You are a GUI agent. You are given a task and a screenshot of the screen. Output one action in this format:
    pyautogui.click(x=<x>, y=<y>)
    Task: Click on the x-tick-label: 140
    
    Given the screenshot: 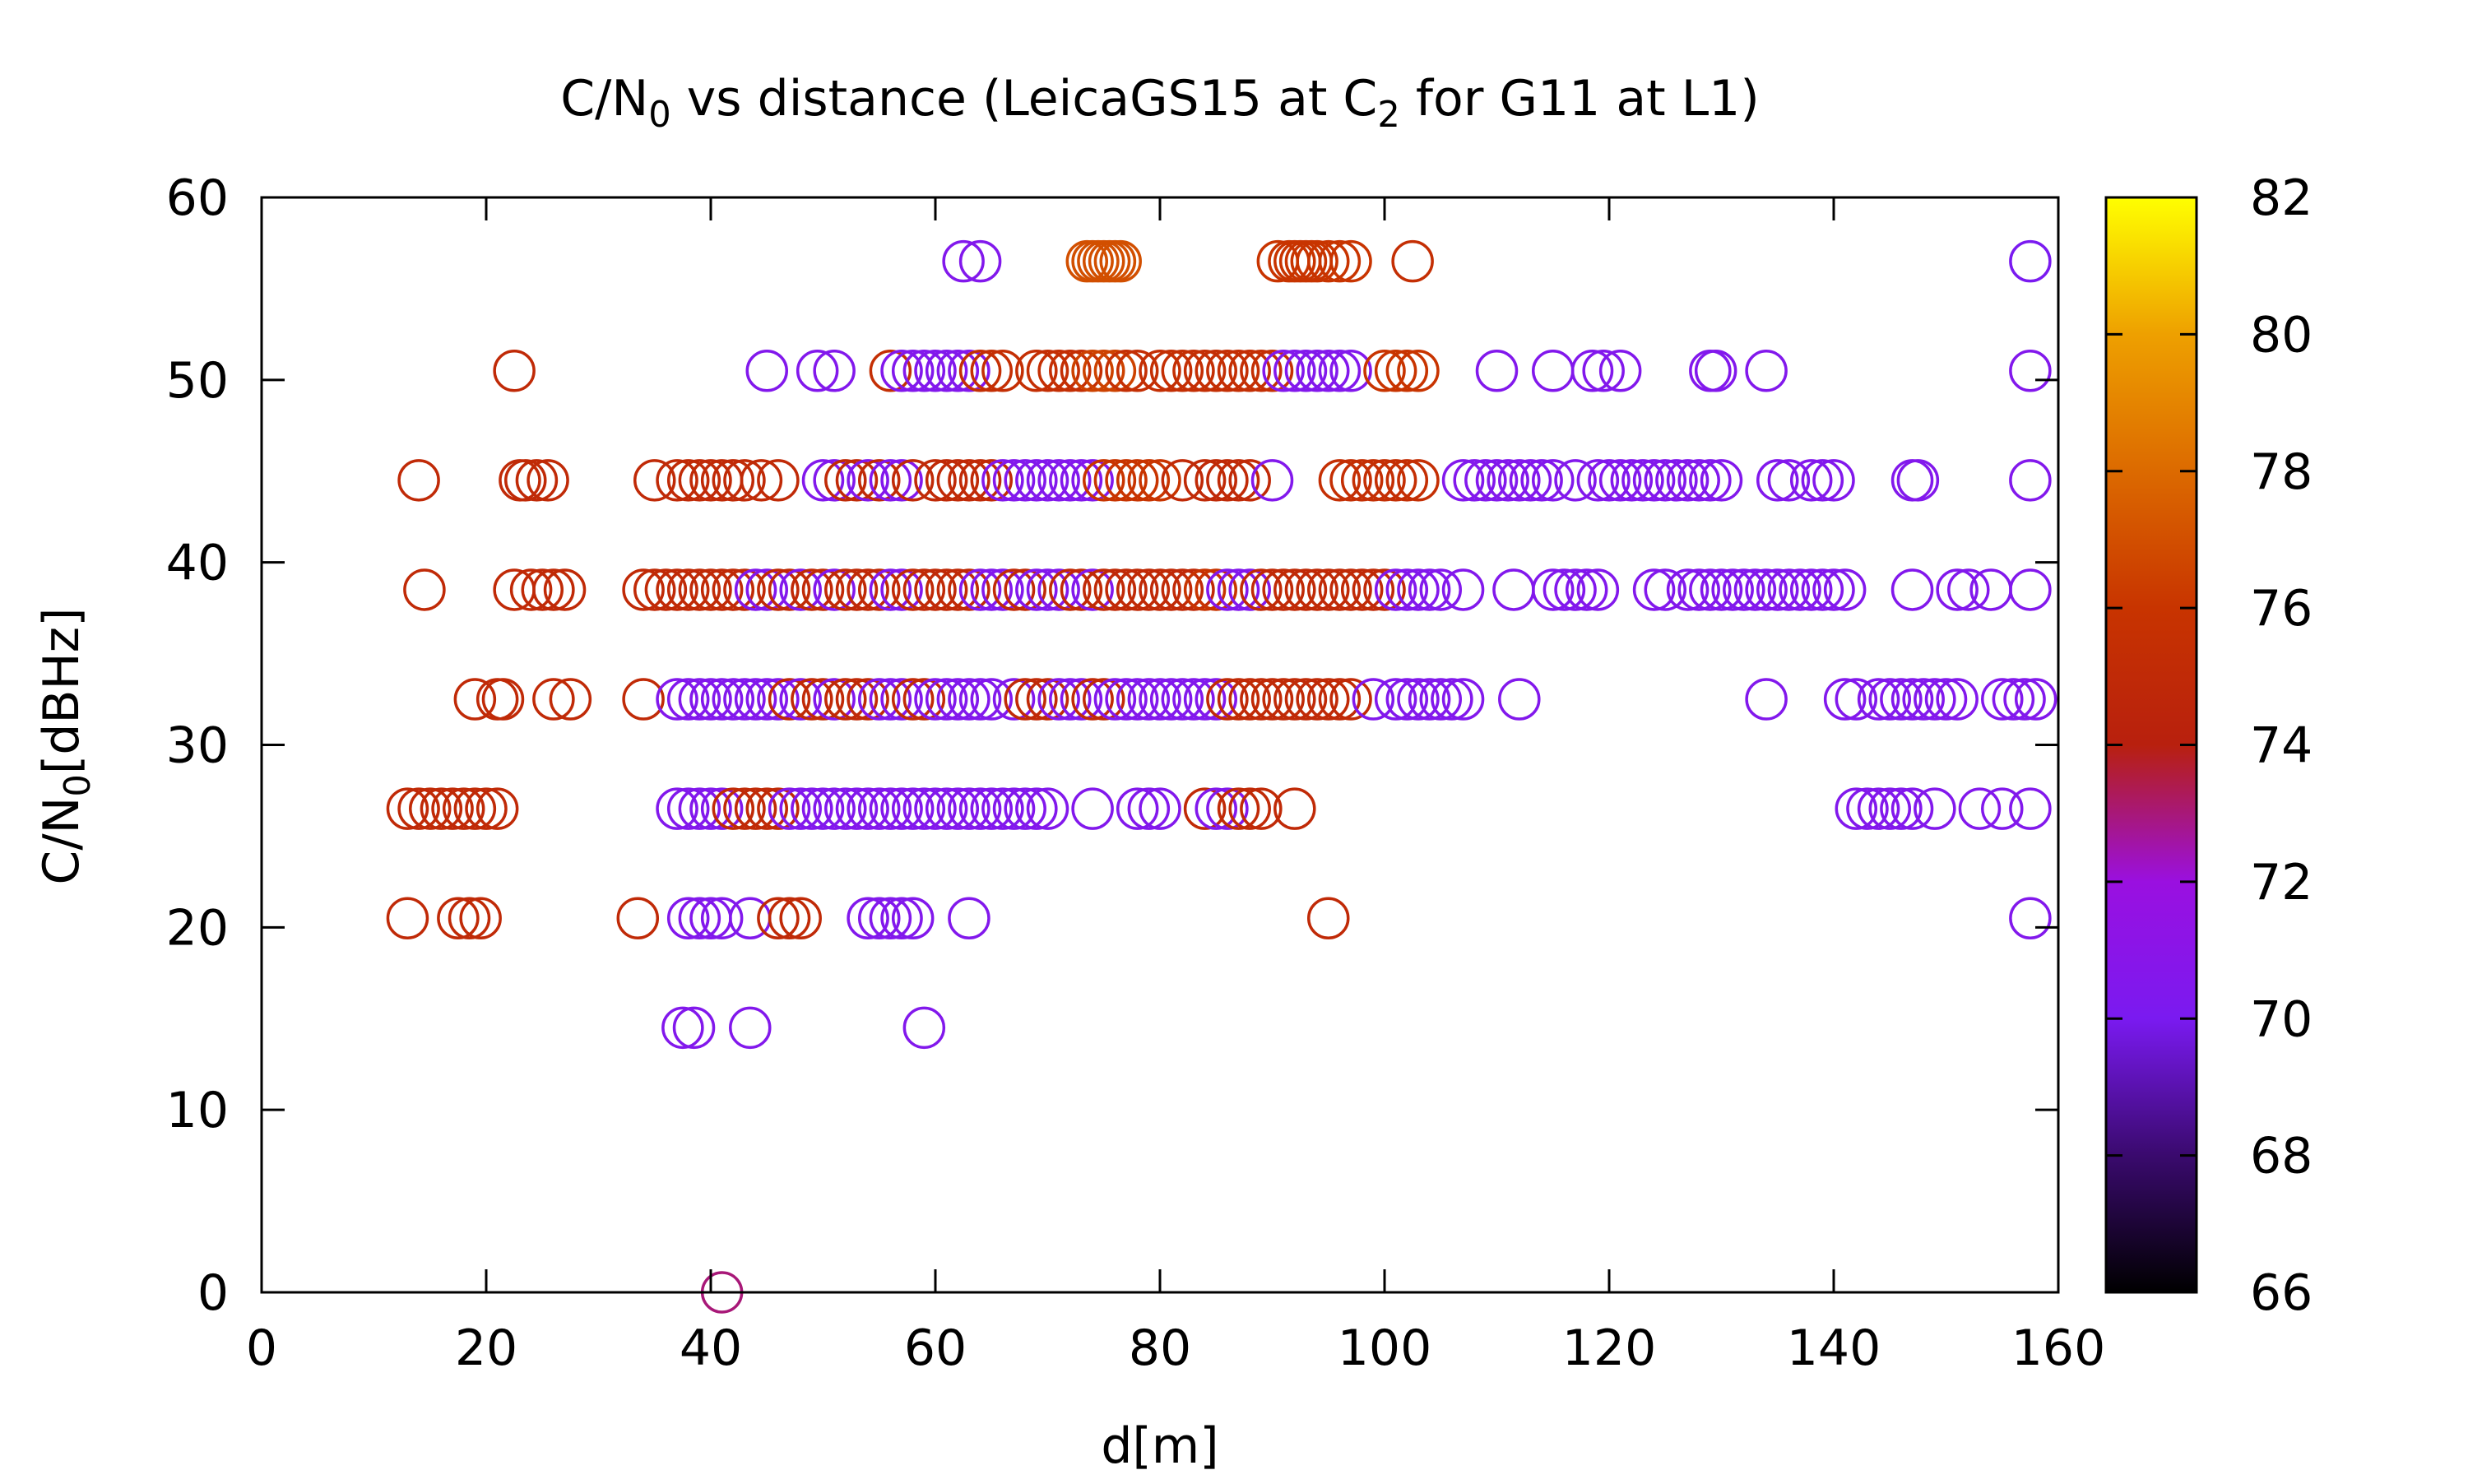 What is the action you would take?
    pyautogui.click(x=1834, y=1348)
    